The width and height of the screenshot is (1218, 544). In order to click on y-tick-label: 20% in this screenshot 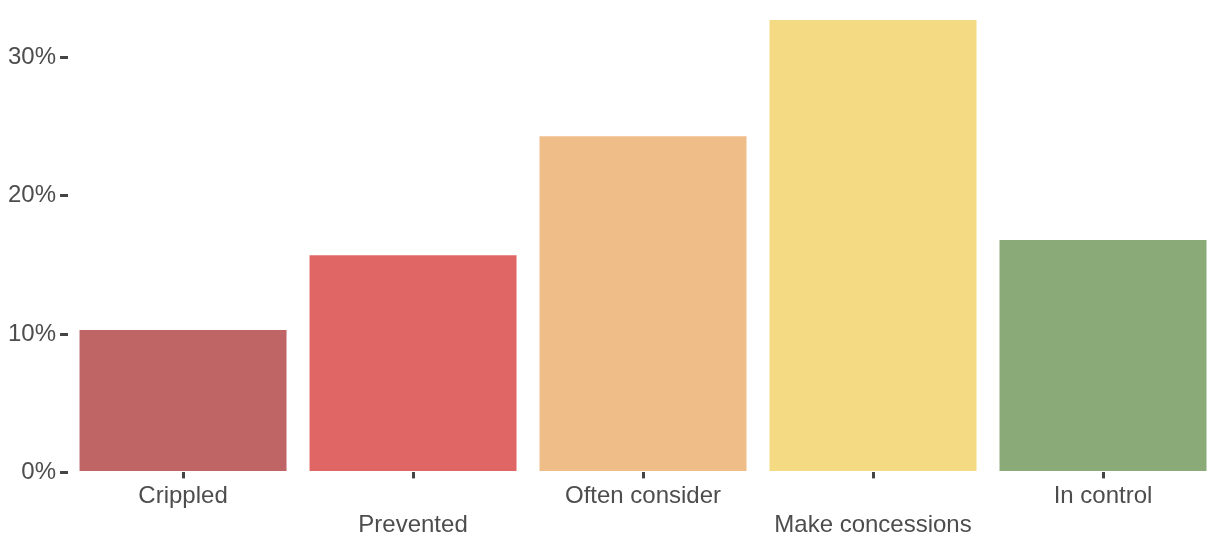, I will do `click(32, 194)`.